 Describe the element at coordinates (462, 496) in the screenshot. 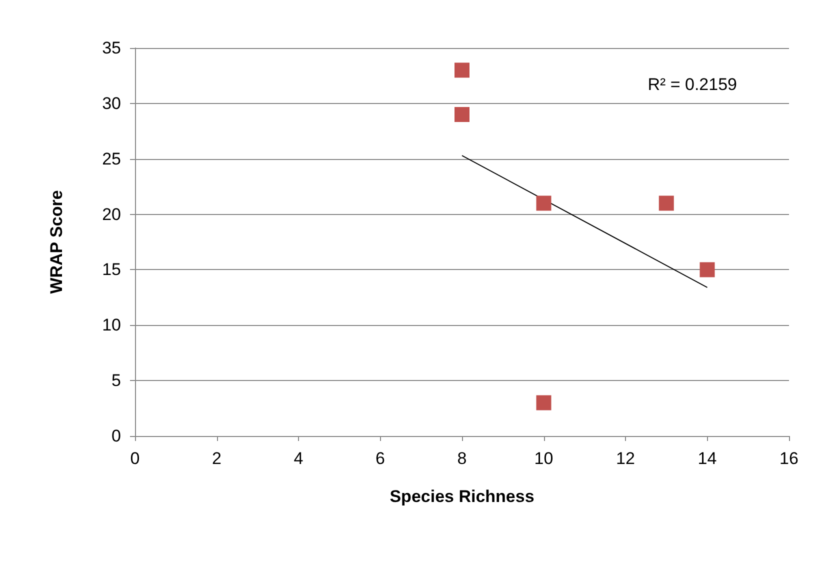

I see `x-axis-title: Species Richness` at that location.